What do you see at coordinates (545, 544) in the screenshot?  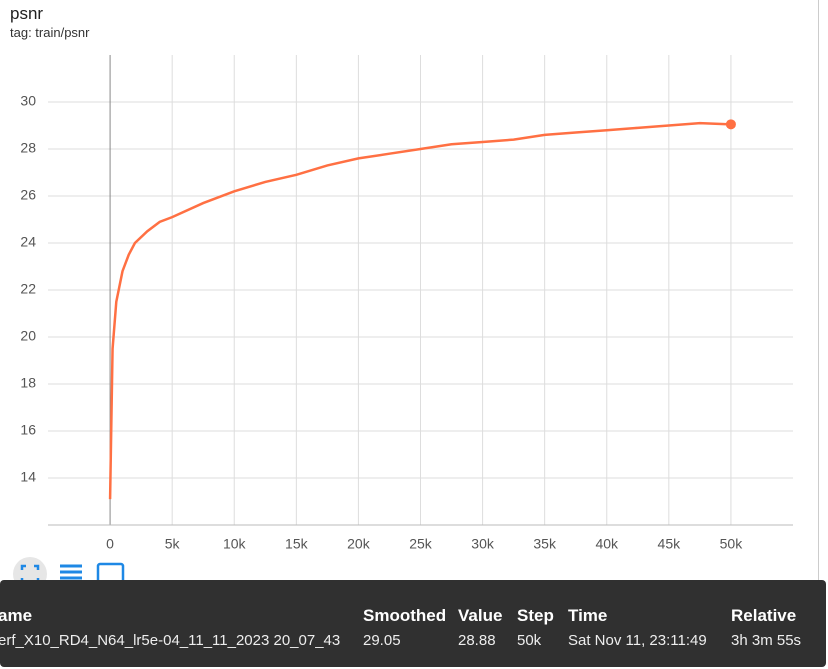 I see `x-tick-label: 35k` at bounding box center [545, 544].